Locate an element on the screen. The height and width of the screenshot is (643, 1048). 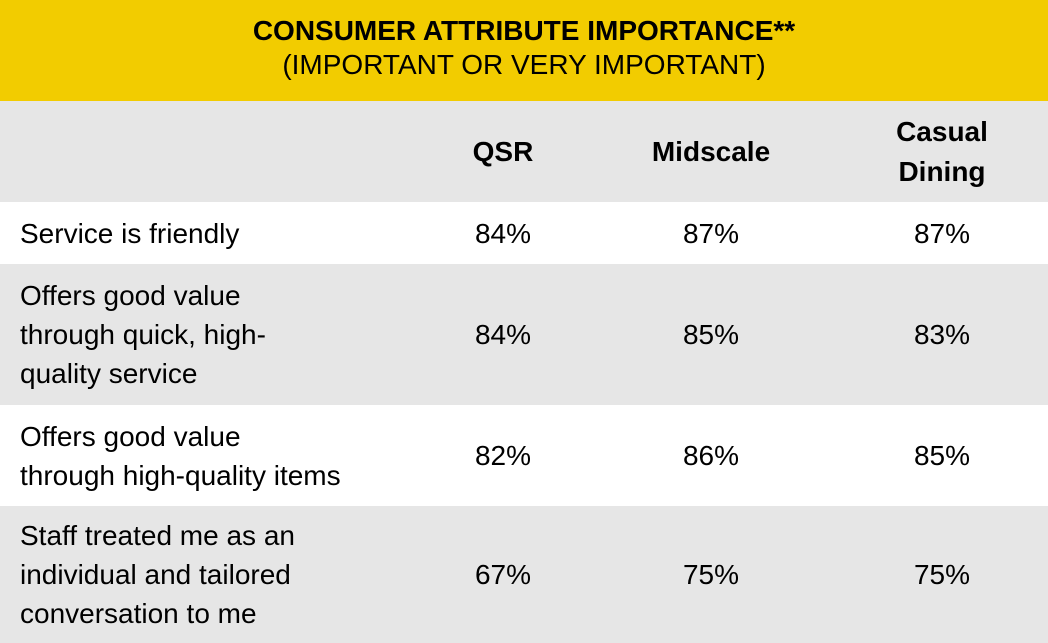
text-line: Service is friendly is located at coordinates (130, 233).